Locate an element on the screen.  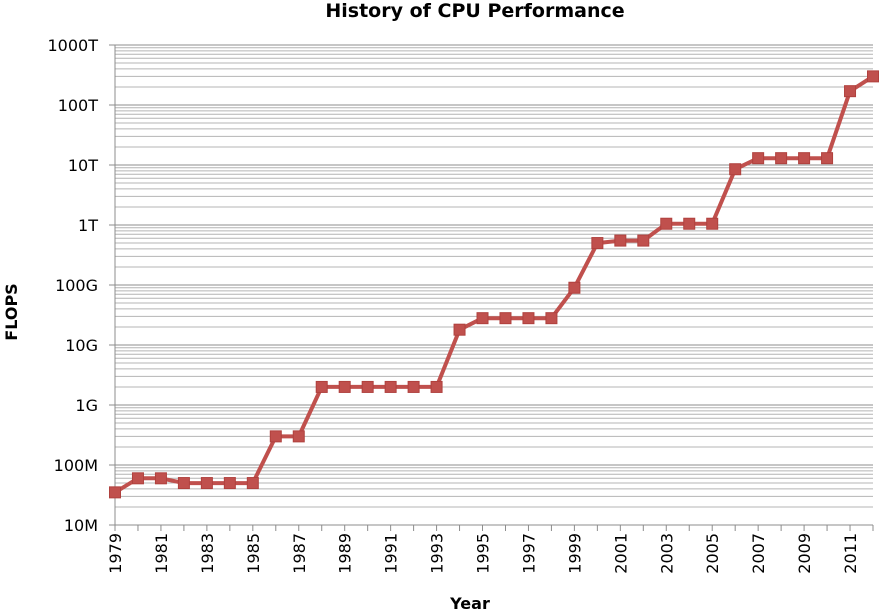
x-tick-label: 2007 is located at coordinates (758, 553).